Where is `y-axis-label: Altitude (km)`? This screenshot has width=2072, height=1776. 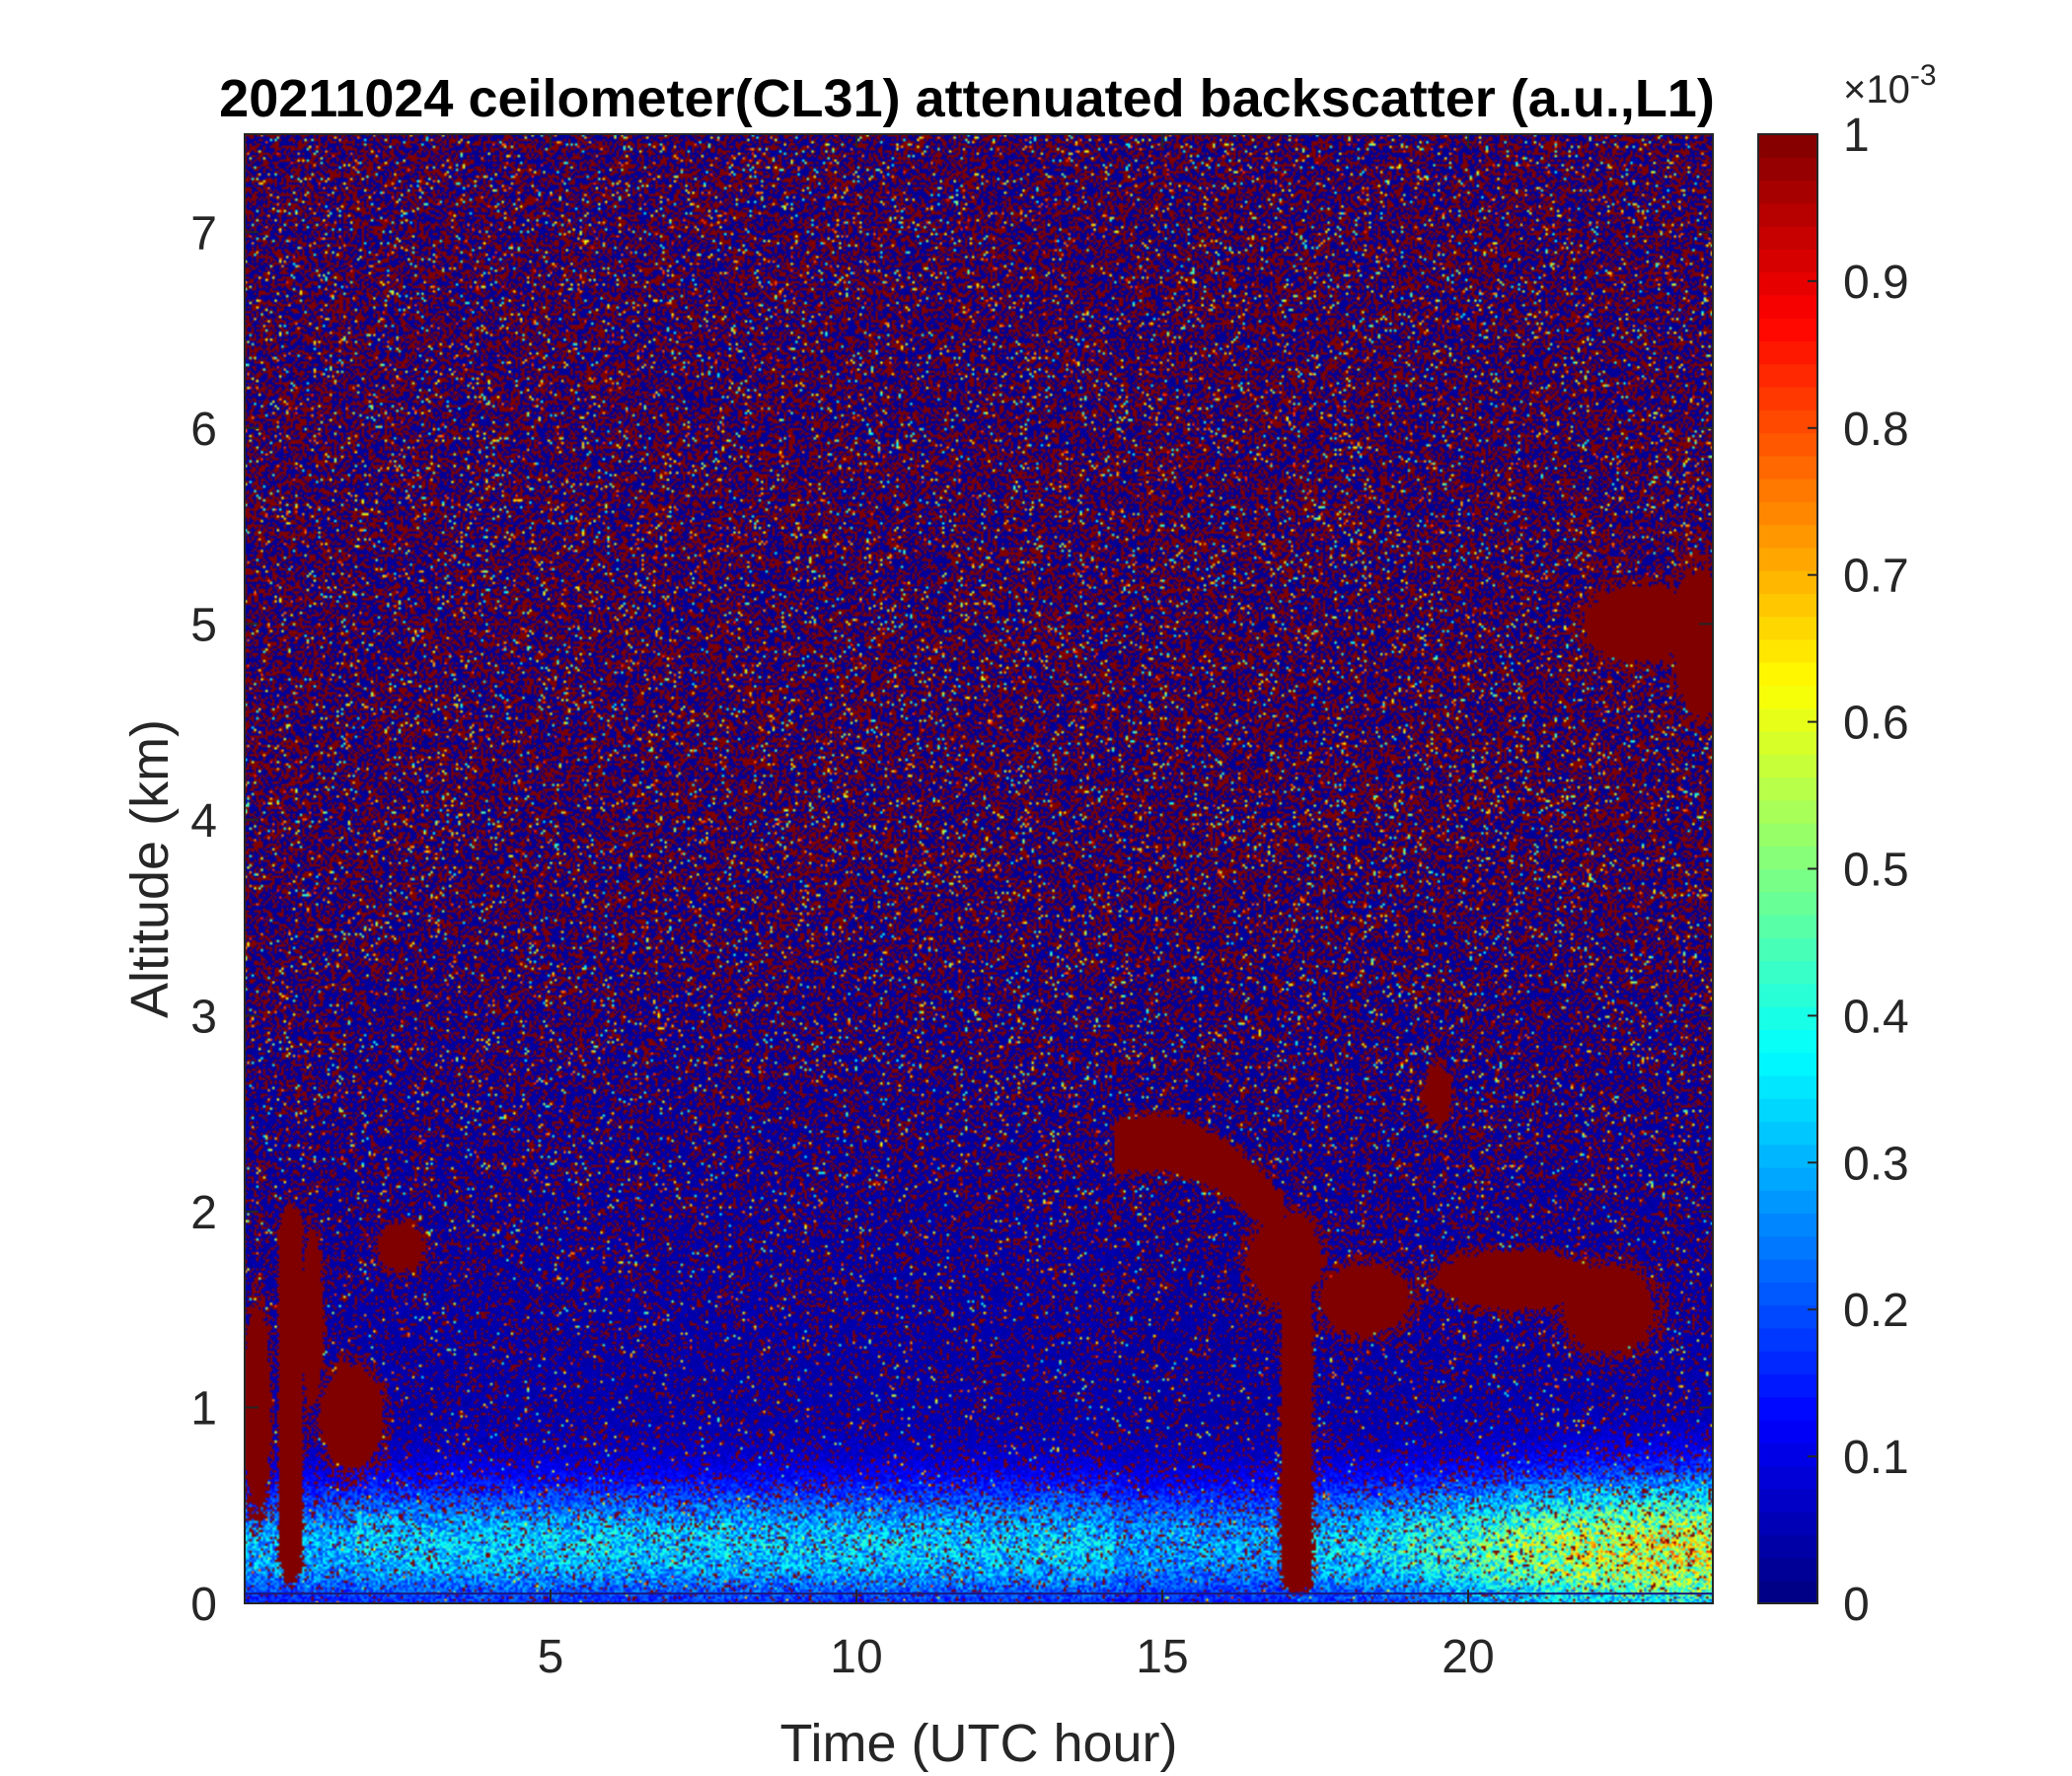
y-axis-label: Altitude (km) is located at coordinates (150, 869).